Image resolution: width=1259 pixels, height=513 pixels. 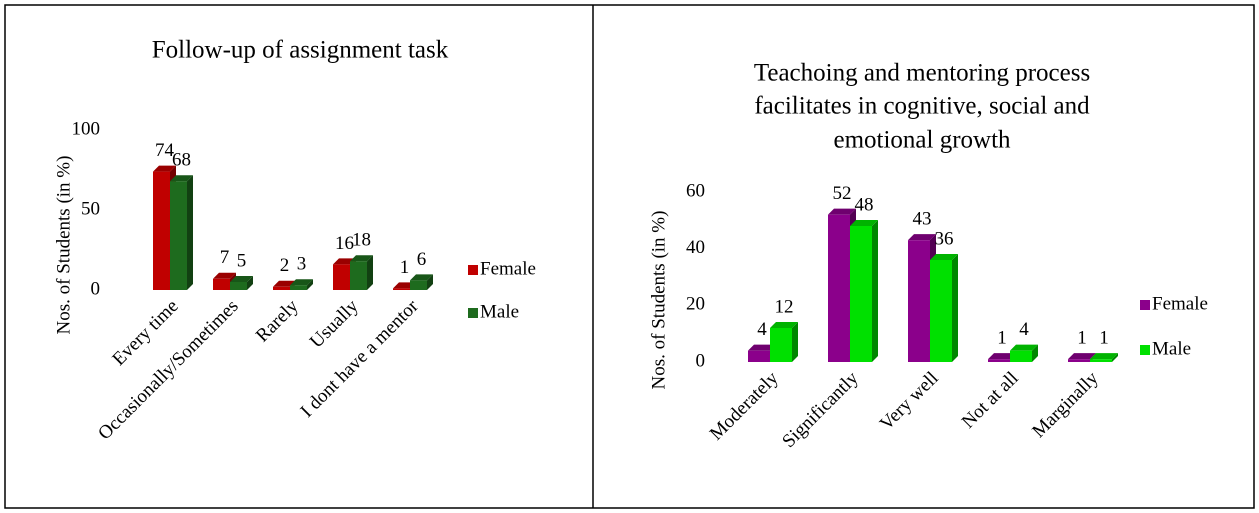 I want to click on x-tick-label: Moderately, so click(x=744, y=405).